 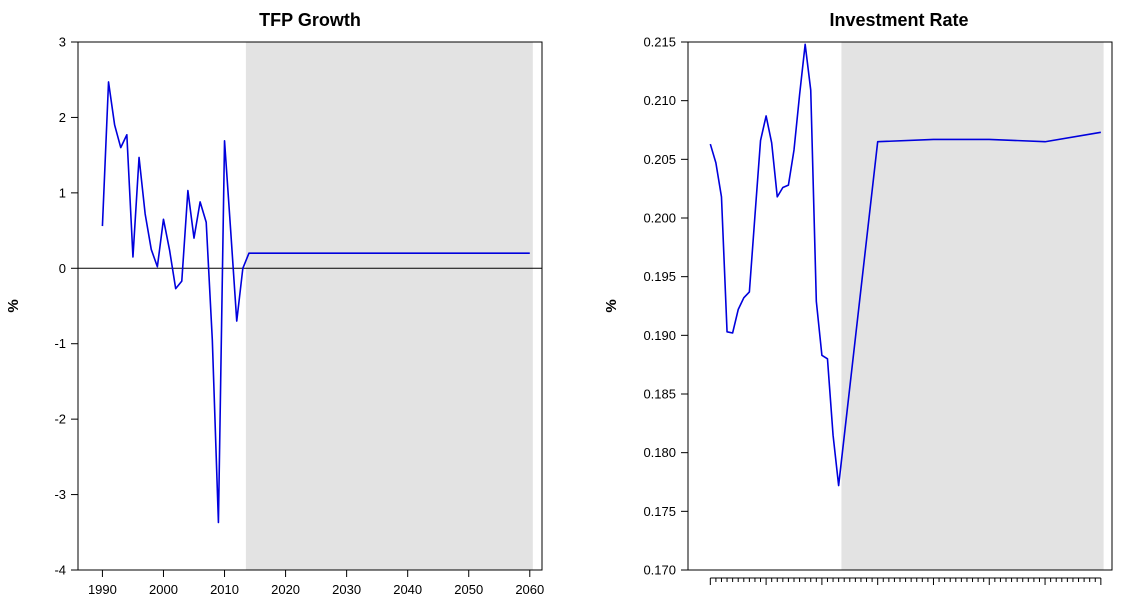 What do you see at coordinates (60, 419) in the screenshot?
I see `y-tick-label: -2` at bounding box center [60, 419].